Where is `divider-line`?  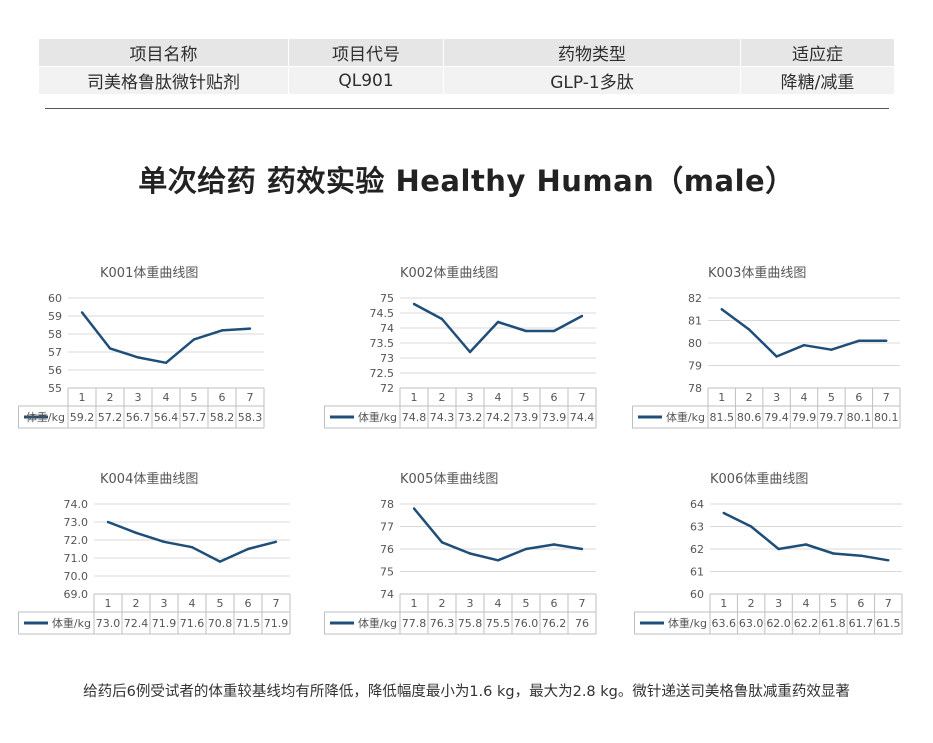
divider-line is located at coordinates (467, 108).